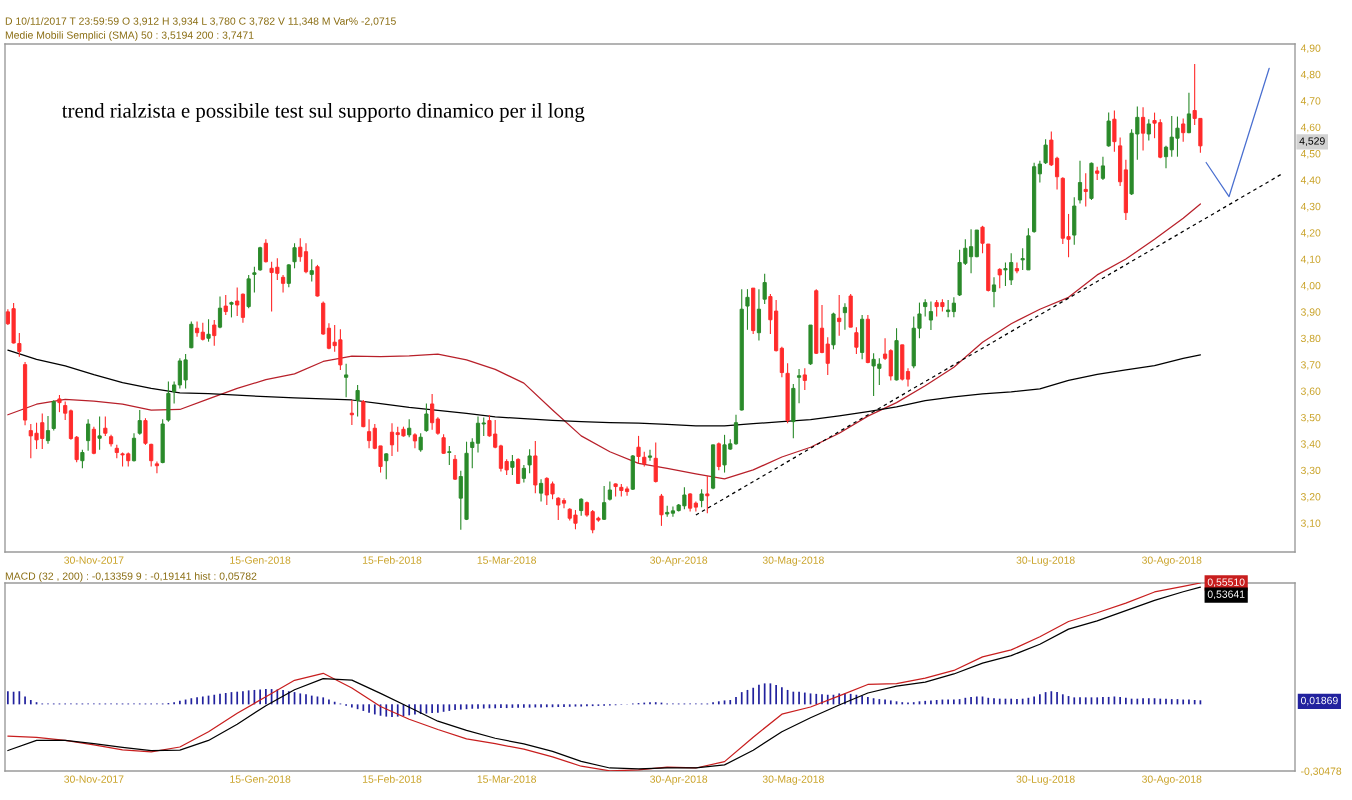 This screenshot has height=800, width=1352. Describe the element at coordinates (1310, 444) in the screenshot. I see `y-tick-label: 3,40` at that location.